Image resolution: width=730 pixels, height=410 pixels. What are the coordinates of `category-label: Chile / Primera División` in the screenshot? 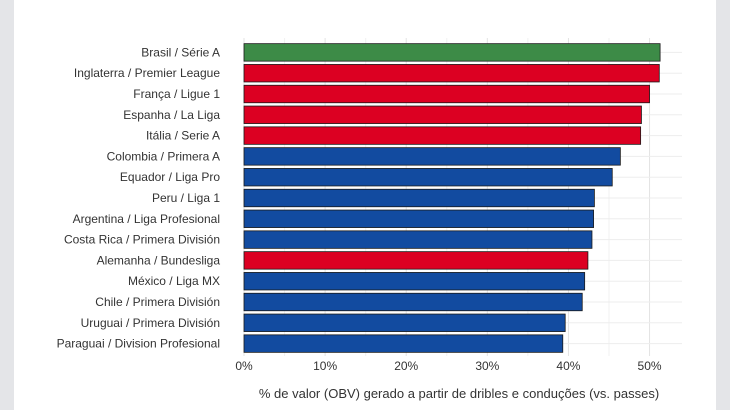 It's located at (157, 302).